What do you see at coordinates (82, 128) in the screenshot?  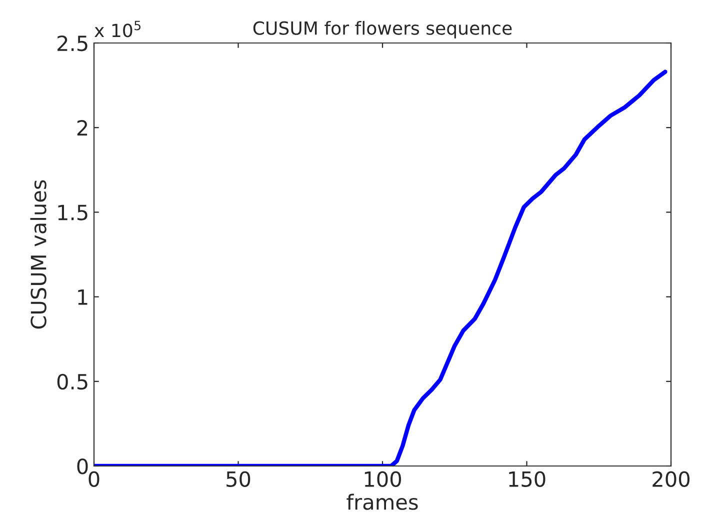 I see `y-tick-label: 2` at bounding box center [82, 128].